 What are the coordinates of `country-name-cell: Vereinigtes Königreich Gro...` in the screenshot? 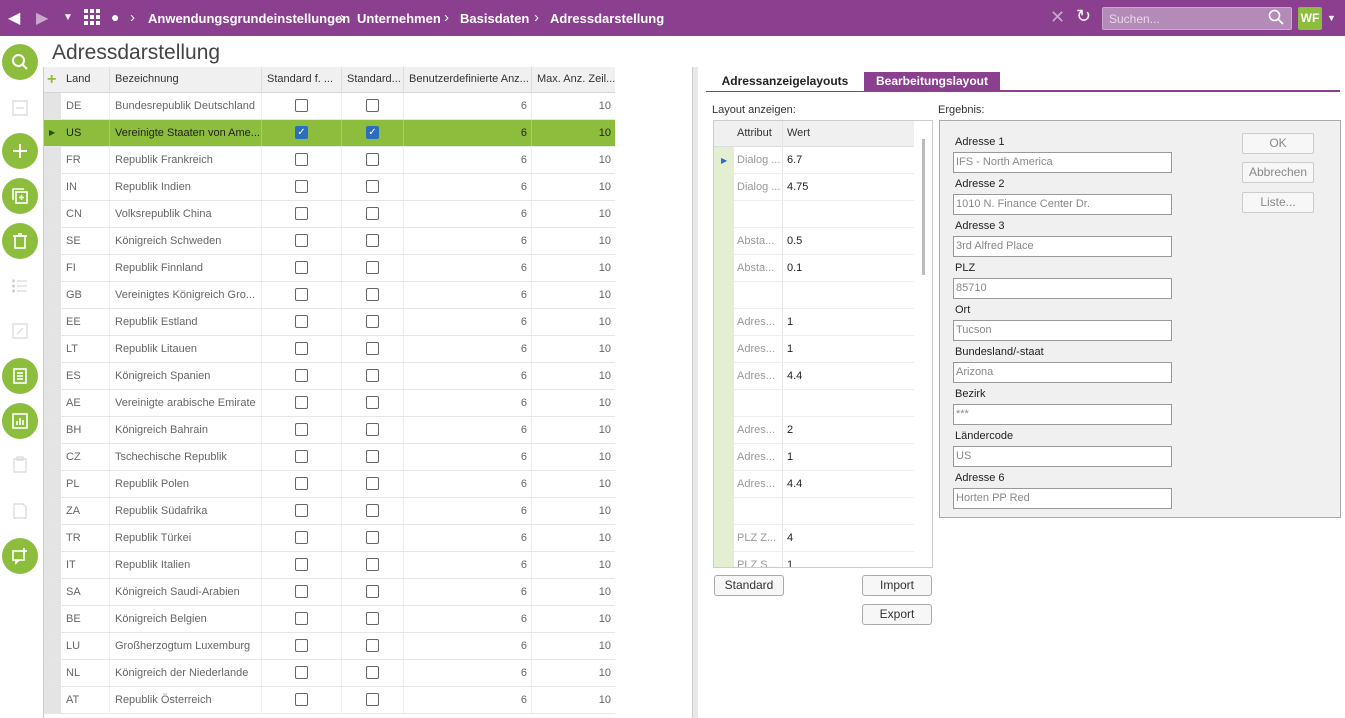 It's located at (186, 295).